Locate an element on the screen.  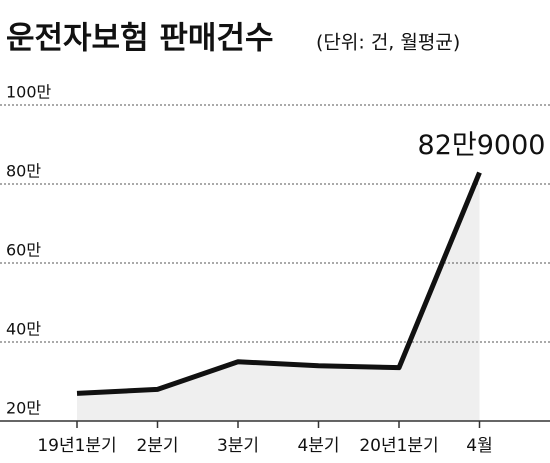
chart-subtitle: (단위: 건, 월평균) is located at coordinates (388, 43).